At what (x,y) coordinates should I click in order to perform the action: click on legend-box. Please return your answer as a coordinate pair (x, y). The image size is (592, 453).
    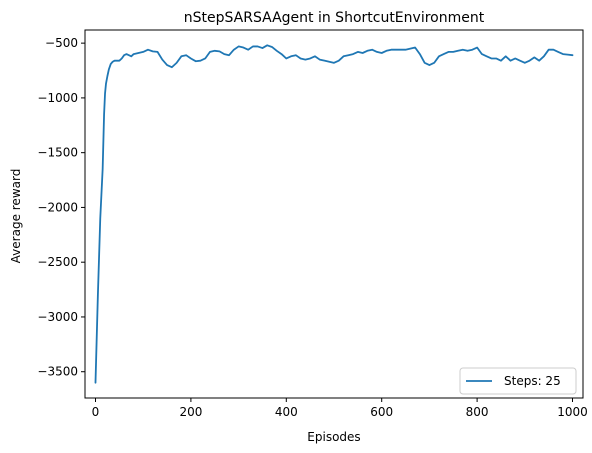
    Looking at the image, I should click on (518, 381).